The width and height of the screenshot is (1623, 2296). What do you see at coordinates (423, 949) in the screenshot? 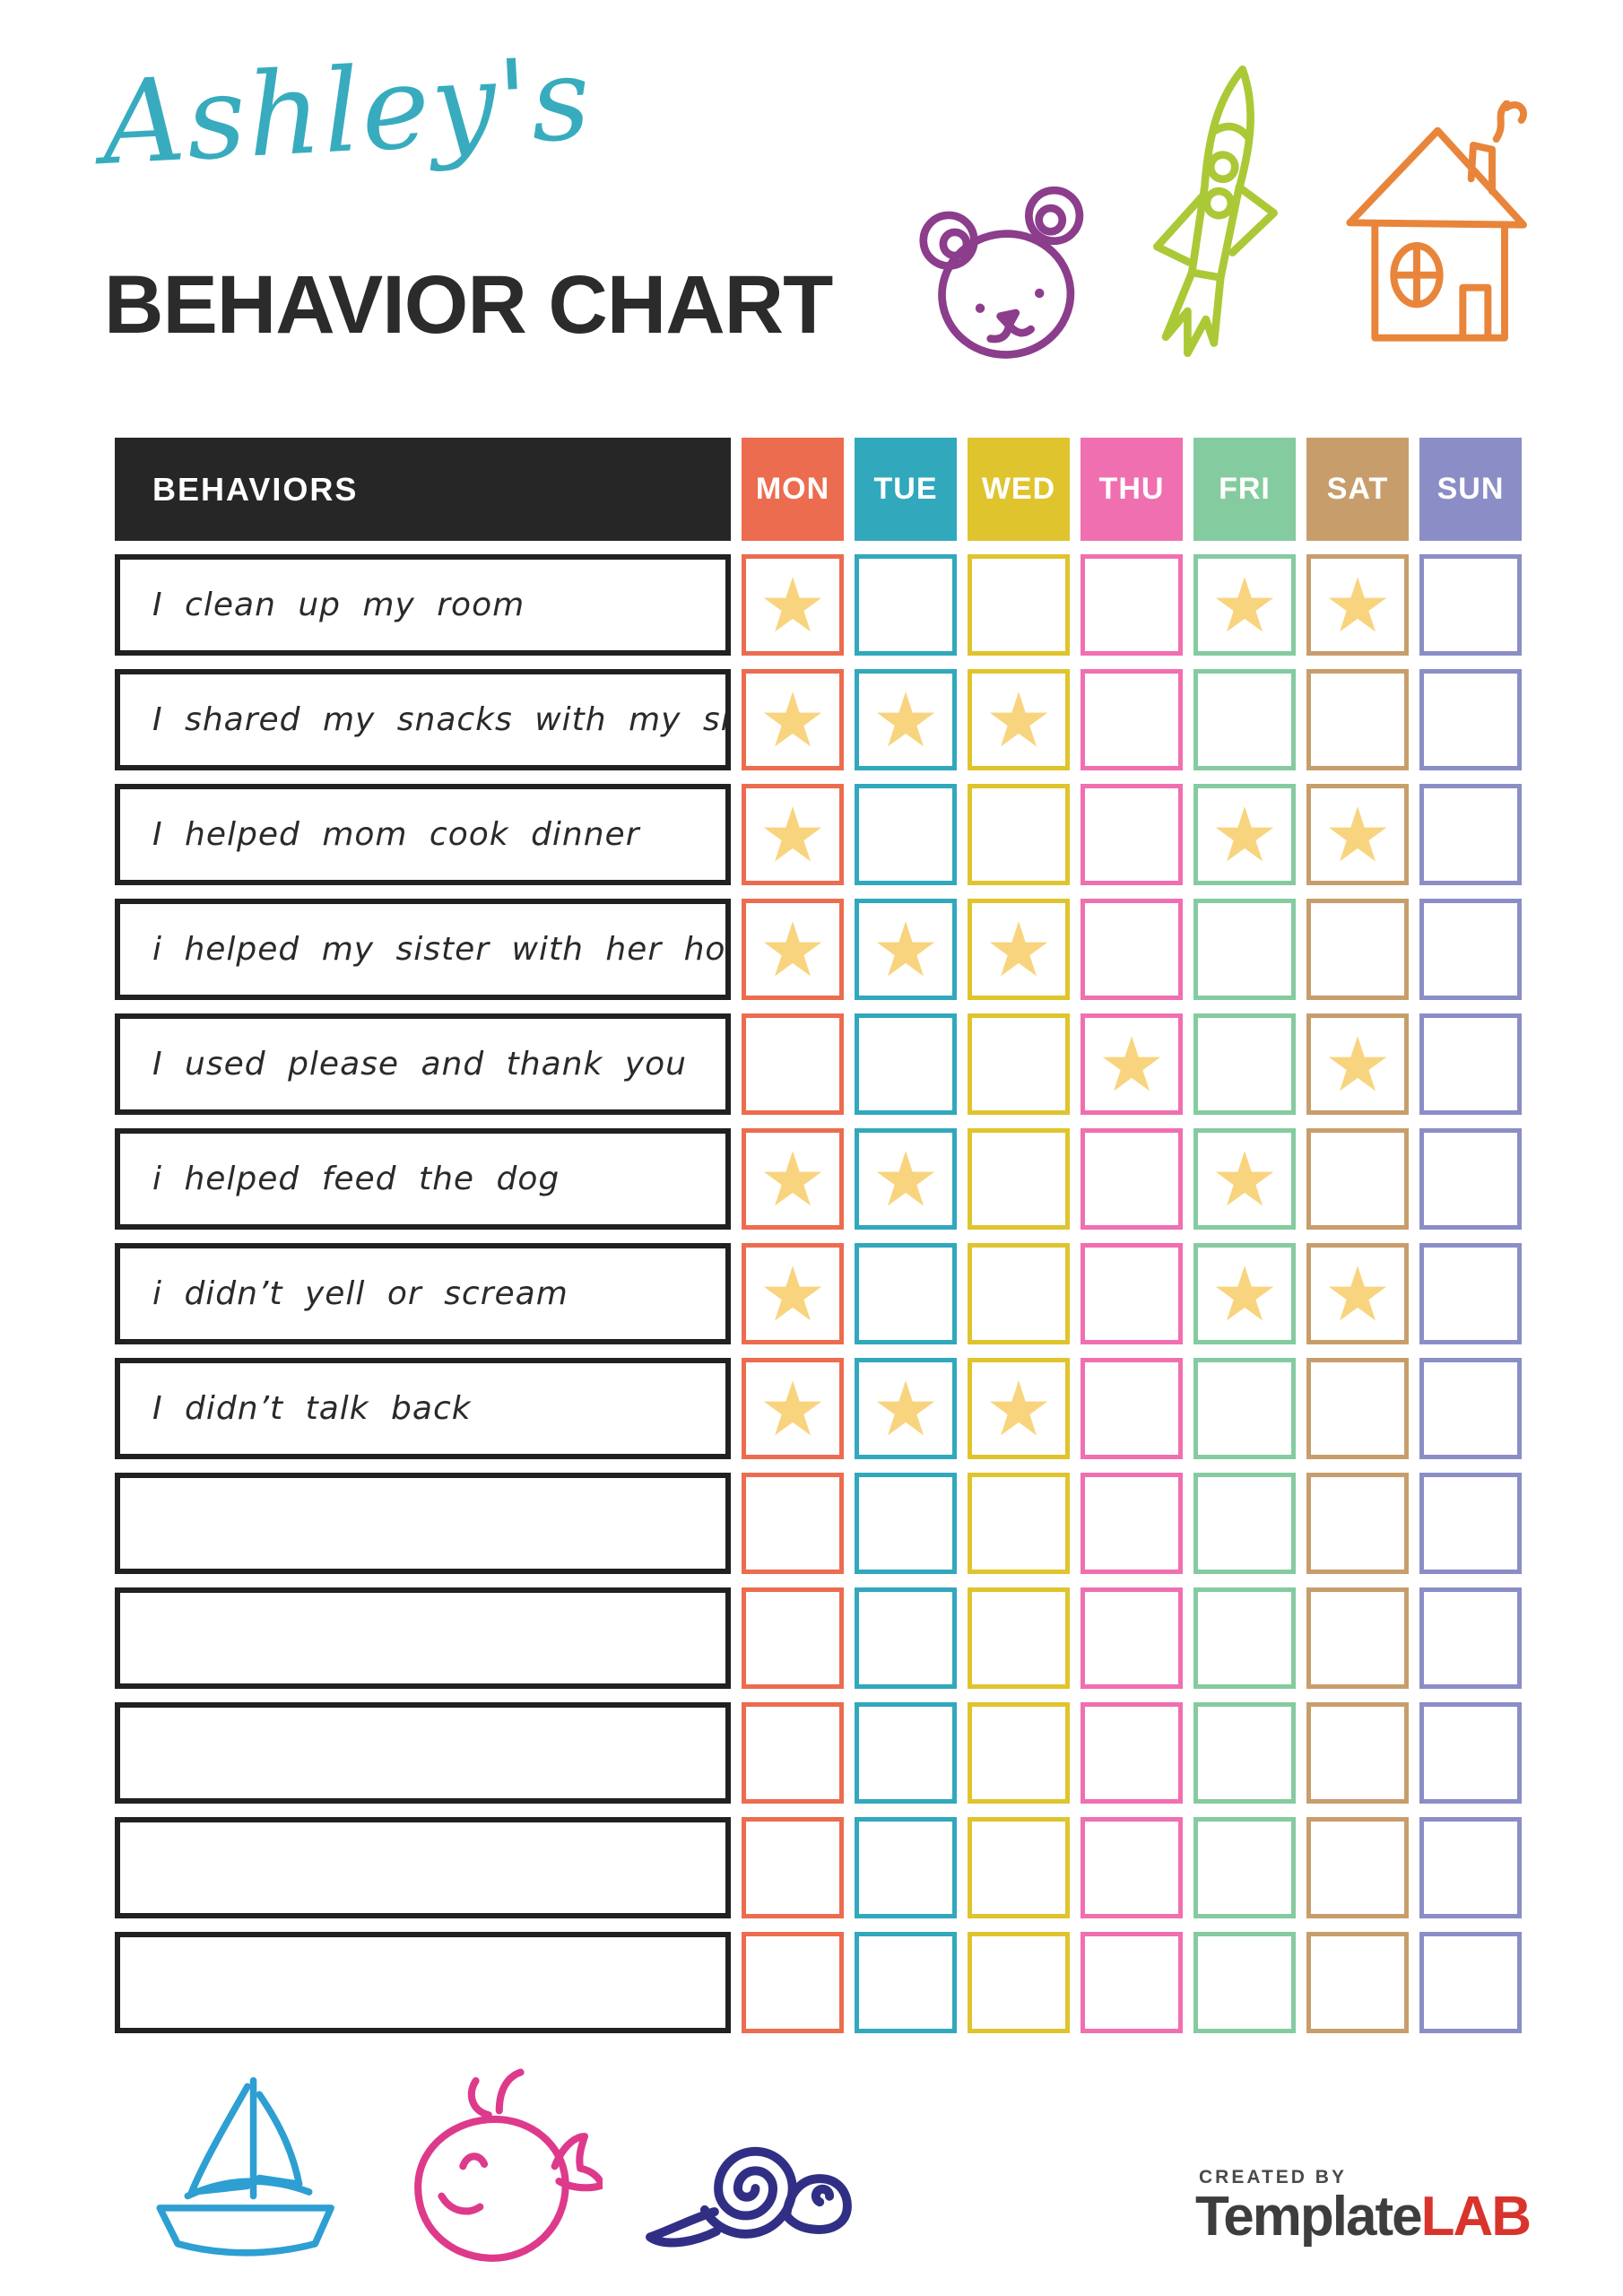
I see `behavior-label: i helped my sister with her homework` at bounding box center [423, 949].